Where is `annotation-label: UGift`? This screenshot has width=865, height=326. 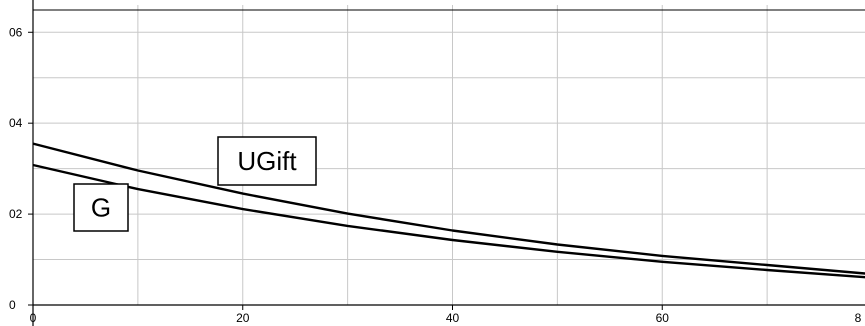 annotation-label: UGift is located at coordinates (267, 161).